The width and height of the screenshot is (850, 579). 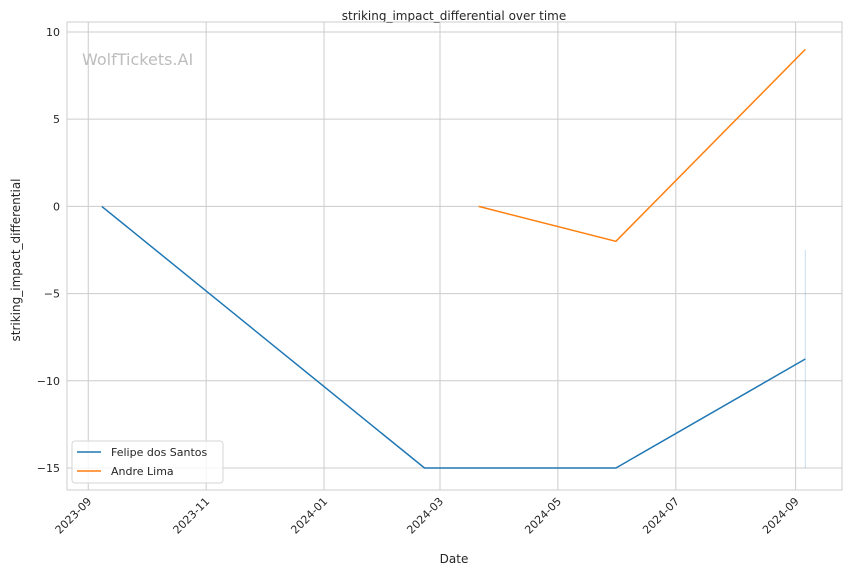 I want to click on y-axis-label: striking_impact_differential, so click(x=16, y=259).